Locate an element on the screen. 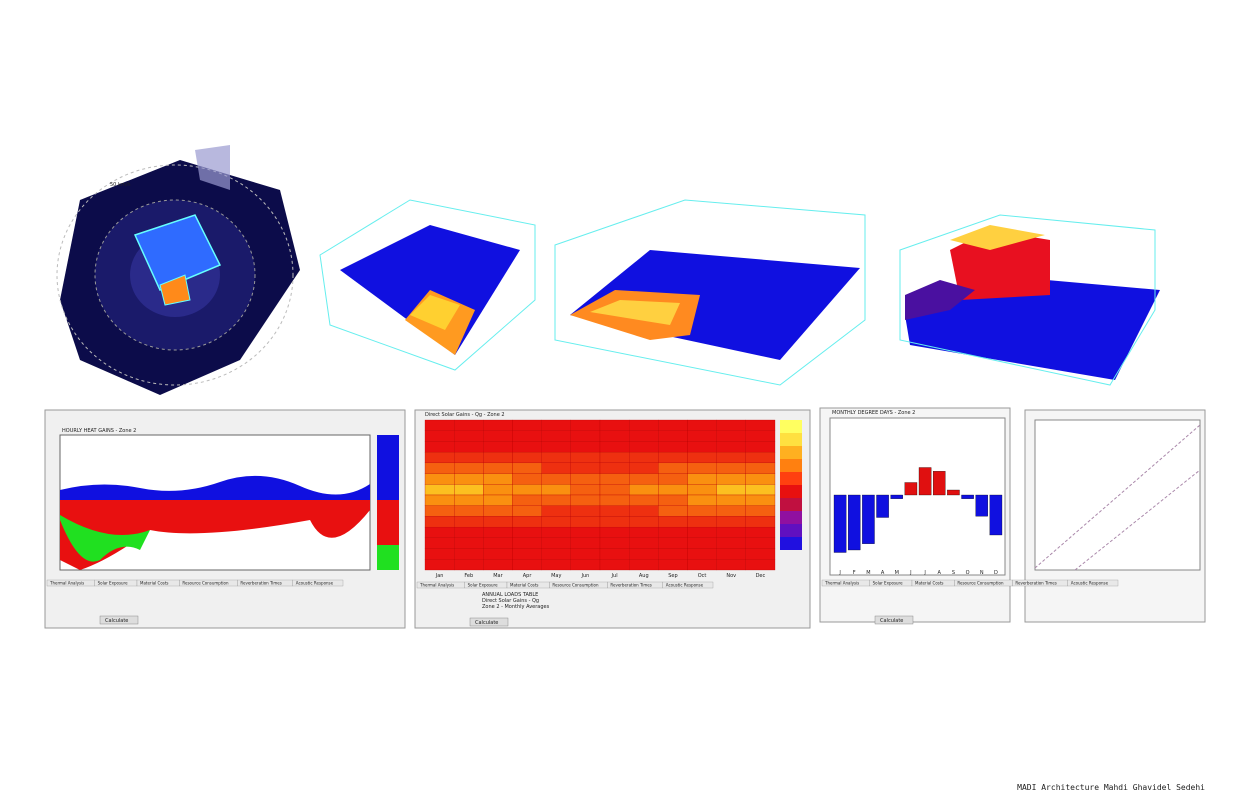 The image size is (1234, 804). tab-label: Reverberation Times is located at coordinates (630, 585).